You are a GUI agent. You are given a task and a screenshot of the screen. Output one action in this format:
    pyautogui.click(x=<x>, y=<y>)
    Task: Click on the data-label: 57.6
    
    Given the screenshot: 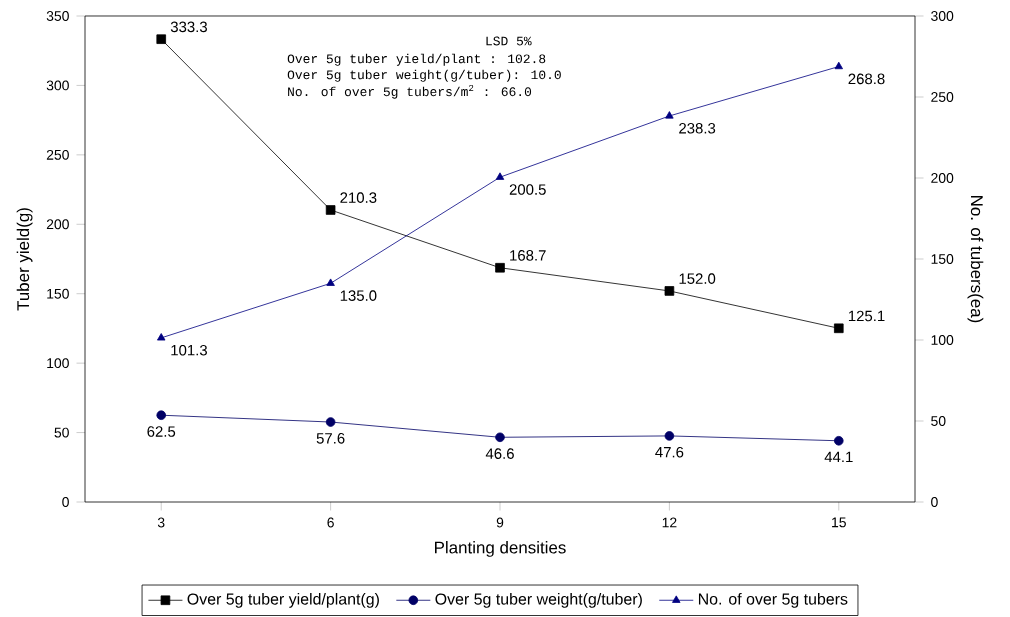 What is the action you would take?
    pyautogui.click(x=330, y=438)
    